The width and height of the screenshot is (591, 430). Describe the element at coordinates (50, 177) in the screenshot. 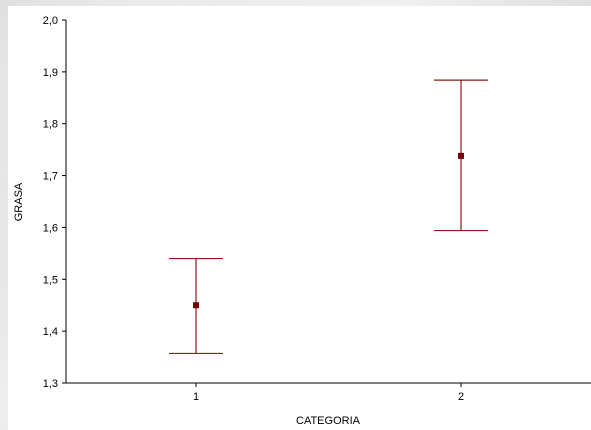

I see `y-tick-label: 1,7` at that location.